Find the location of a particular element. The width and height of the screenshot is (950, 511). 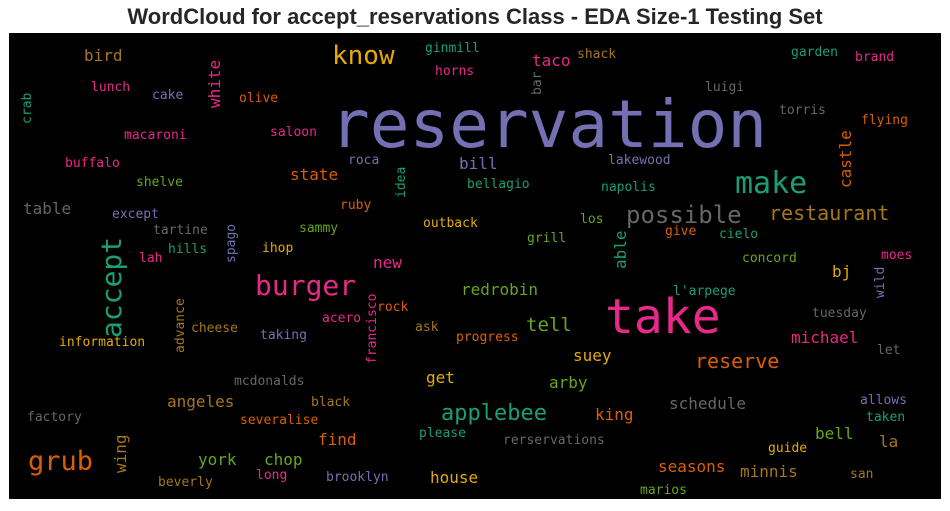

word-please: please is located at coordinates (442, 433).